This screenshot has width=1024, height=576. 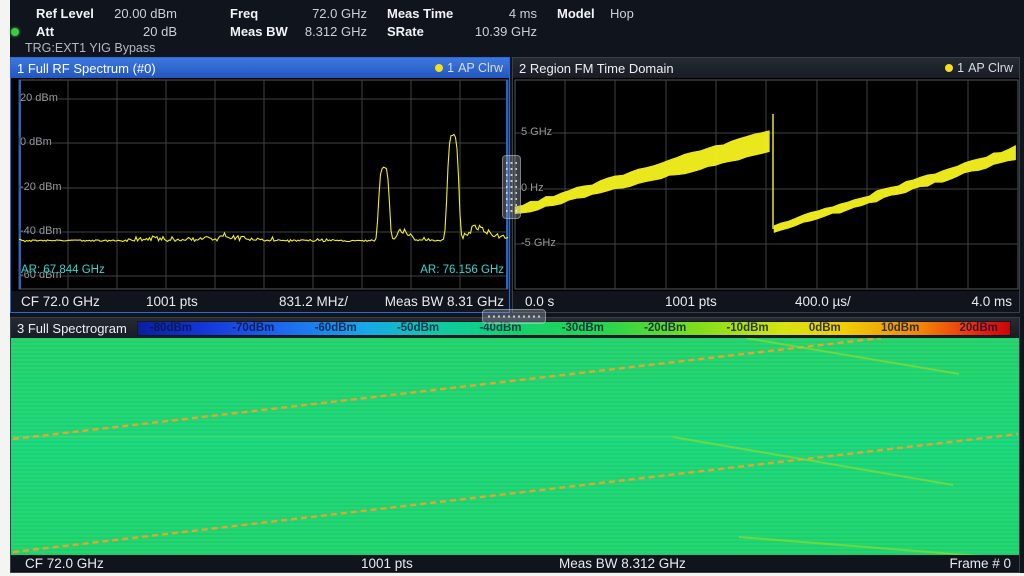 I want to click on scale-tick: -70dBm, so click(x=253, y=327).